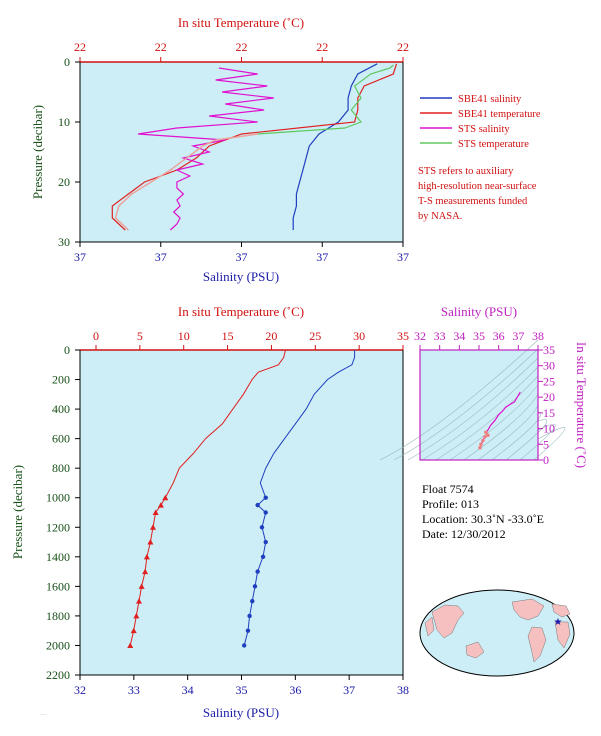 The width and height of the screenshot is (601, 736). What do you see at coordinates (242, 690) in the screenshot?
I see `bottom-salinity-tick-label: 35` at bounding box center [242, 690].